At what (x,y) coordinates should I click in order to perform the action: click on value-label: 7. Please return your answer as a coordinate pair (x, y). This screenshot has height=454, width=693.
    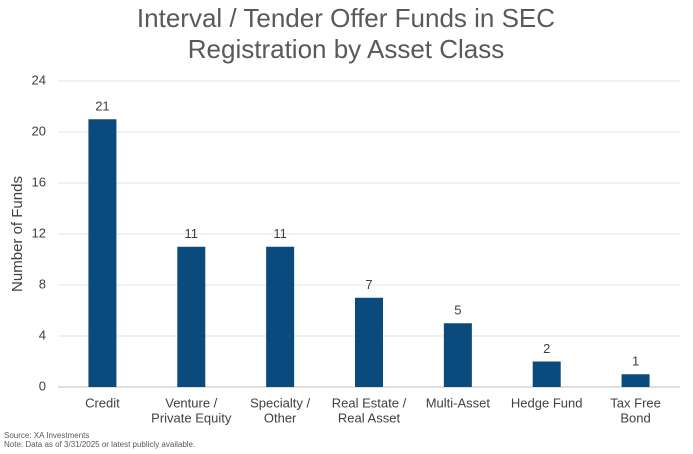
    Looking at the image, I should click on (368, 284).